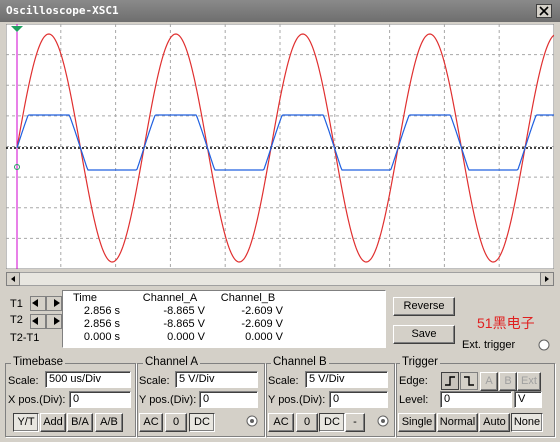  Describe the element at coordinates (85, 298) in the screenshot. I see `column-header: Time` at that location.